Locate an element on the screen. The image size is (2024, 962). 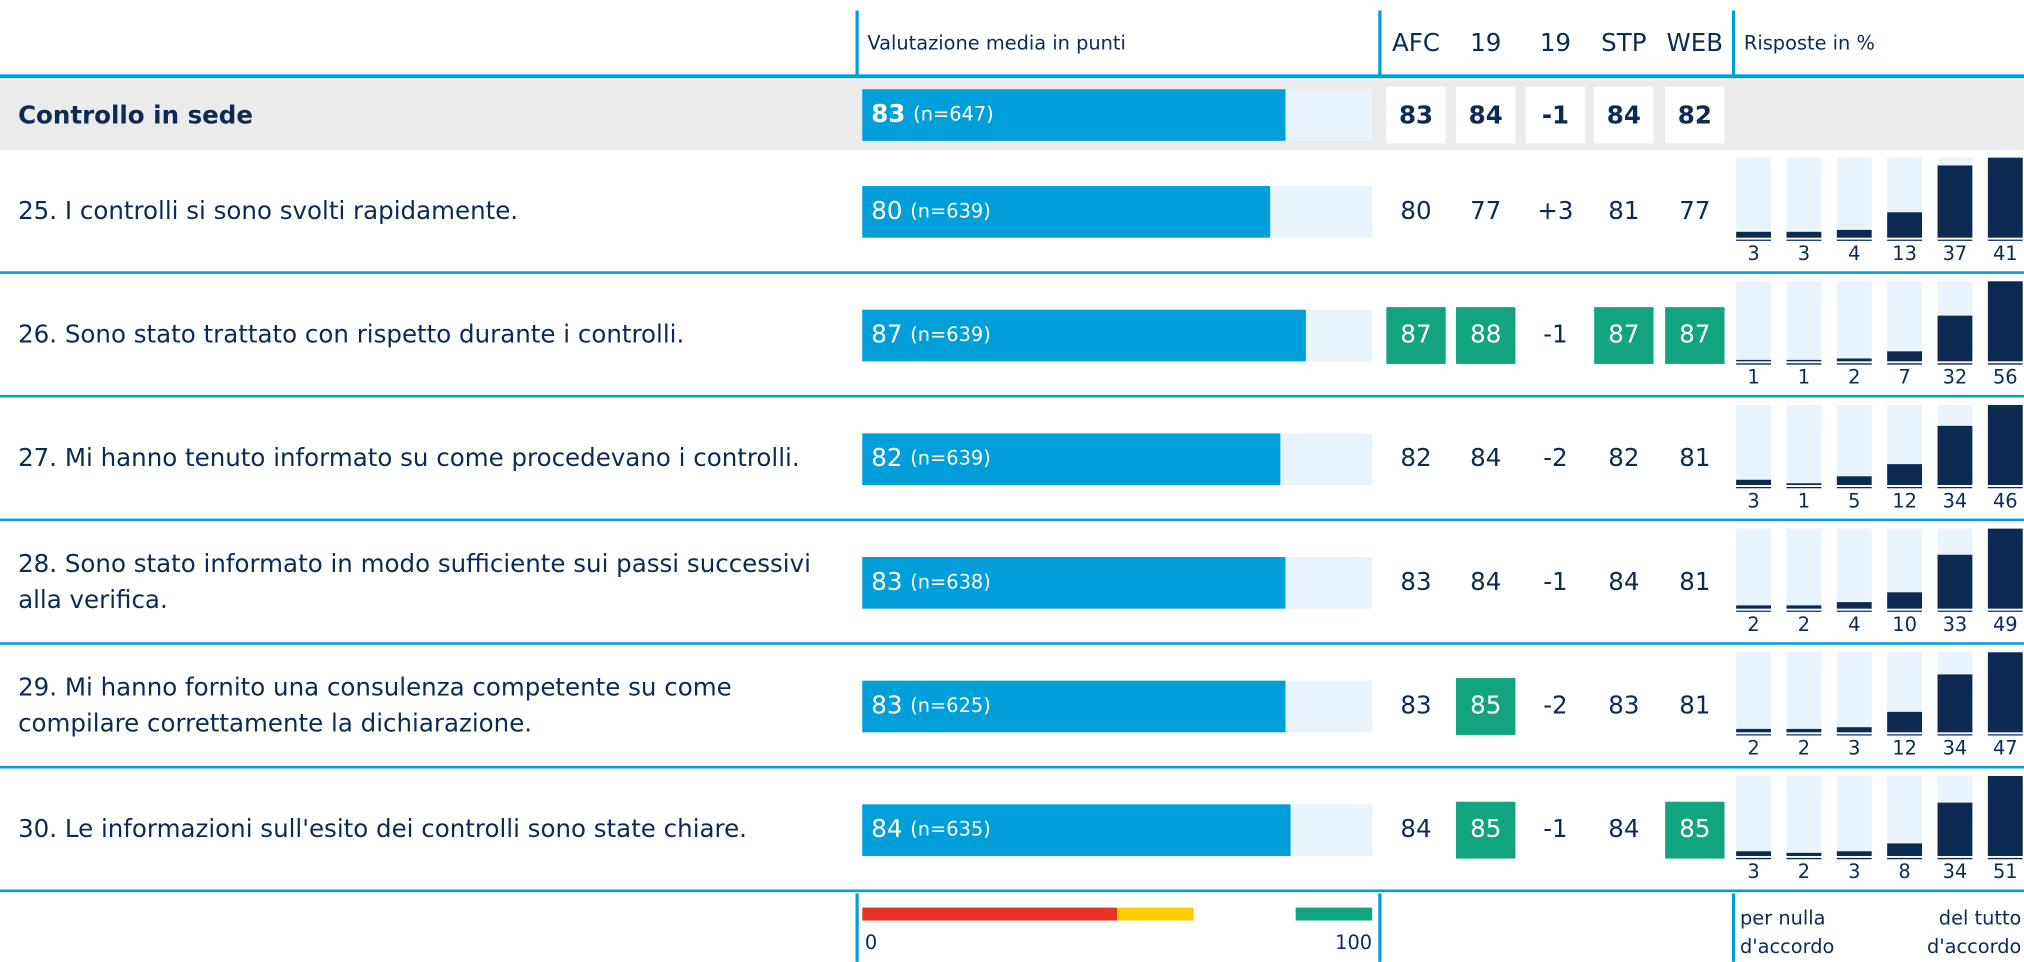
response-value: 7 is located at coordinates (1904, 377).